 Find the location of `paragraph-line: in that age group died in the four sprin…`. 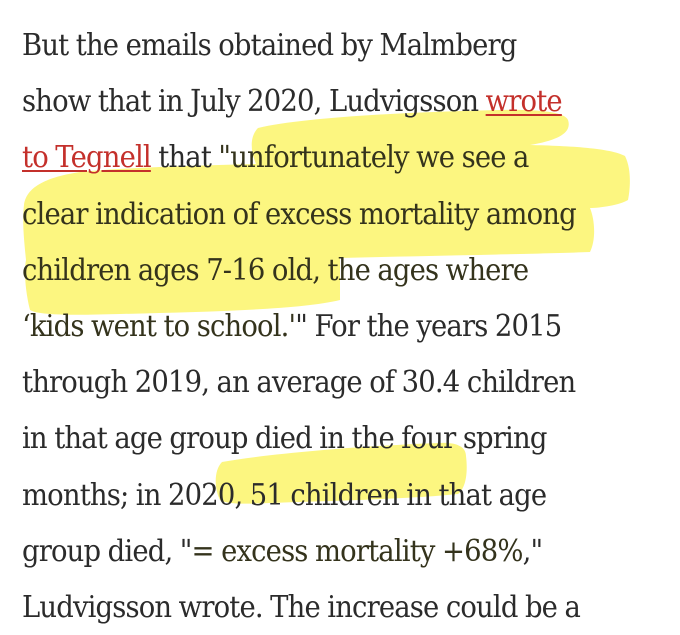

paragraph-line: in that age group died in the four sprin… is located at coordinates (324, 438).